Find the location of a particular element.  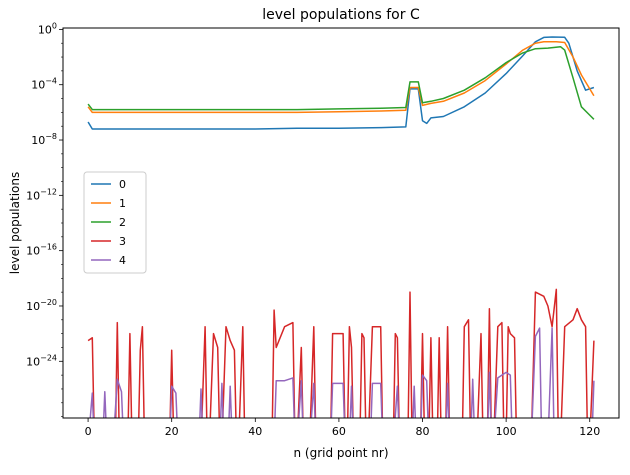

legend-label: 1 is located at coordinates (122, 203).